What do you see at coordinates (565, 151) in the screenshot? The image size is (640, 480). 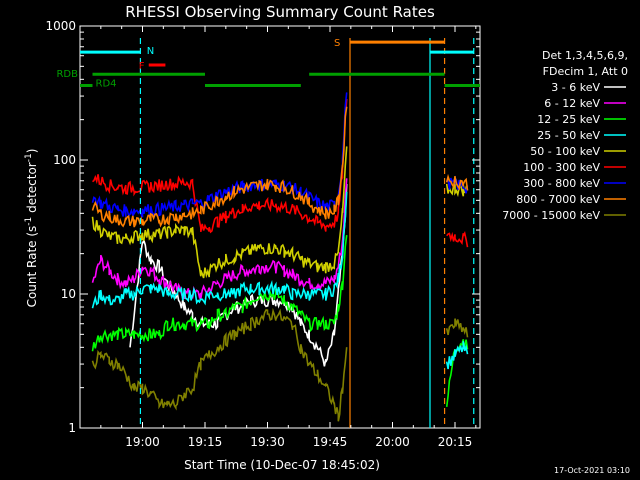 I see `legend-label: 50 - 100 keV` at bounding box center [565, 151].